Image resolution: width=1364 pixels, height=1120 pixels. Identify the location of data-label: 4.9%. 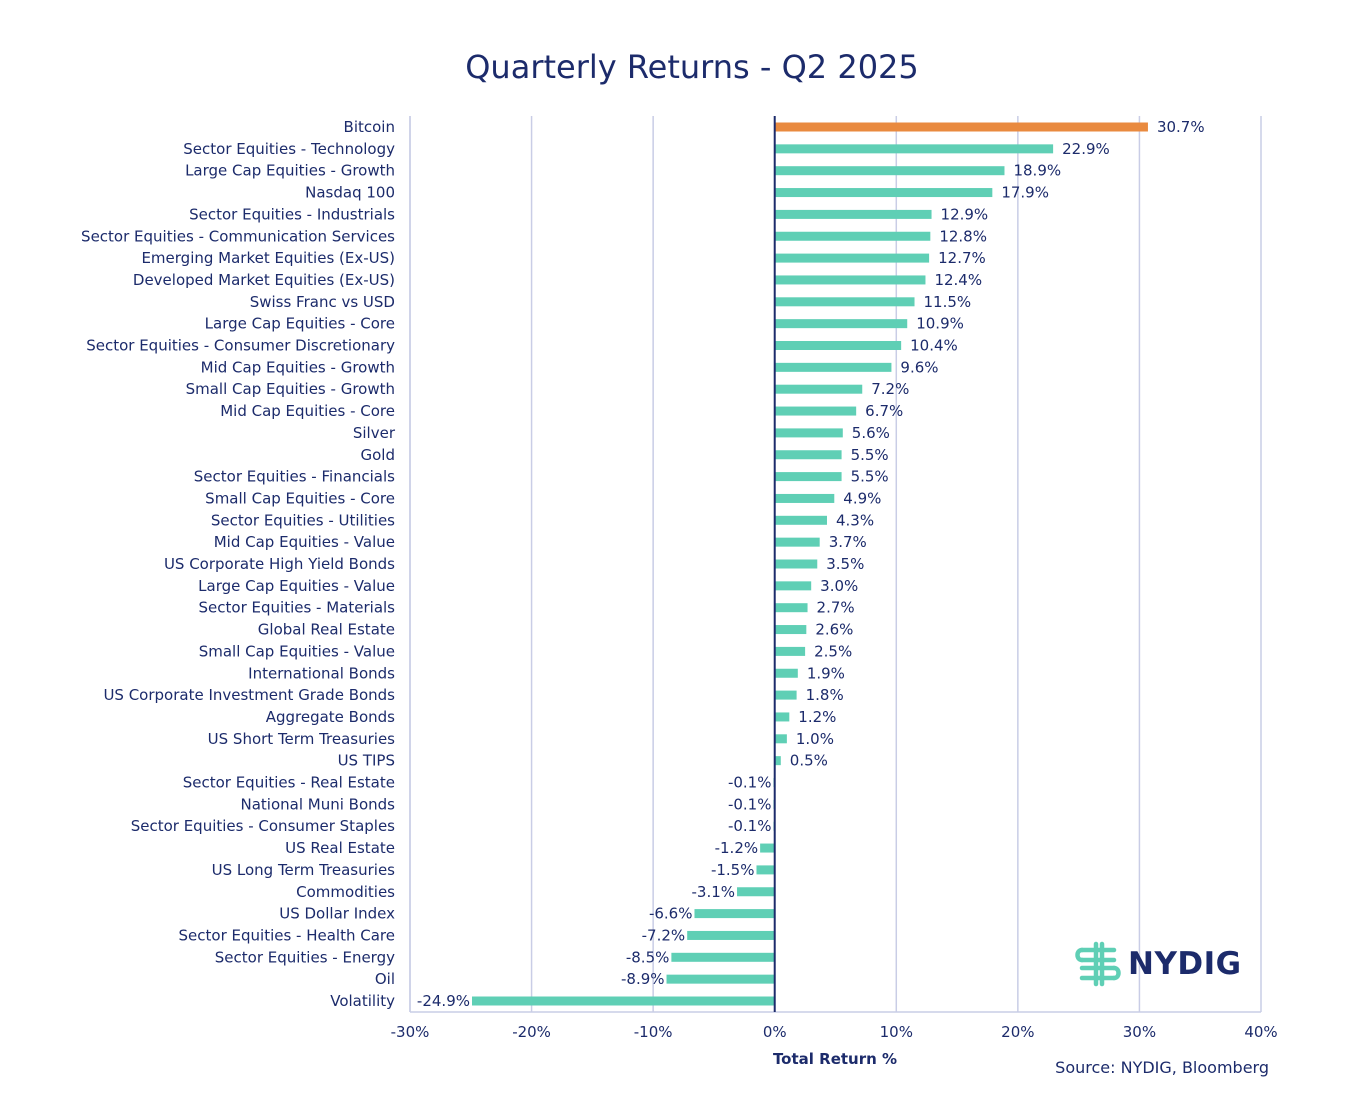
(862, 498).